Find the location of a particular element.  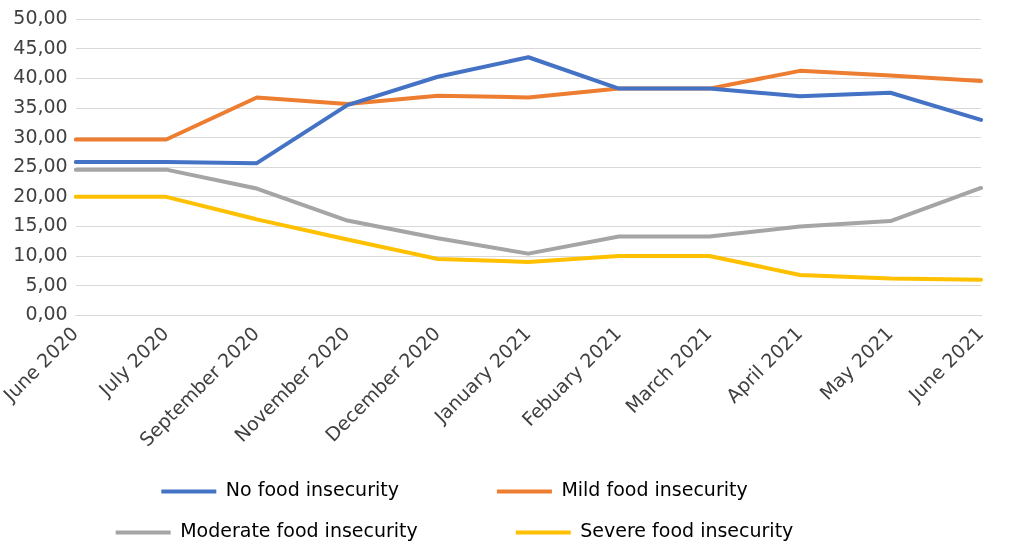

y-tick-label: 50,00 is located at coordinates (40, 17).